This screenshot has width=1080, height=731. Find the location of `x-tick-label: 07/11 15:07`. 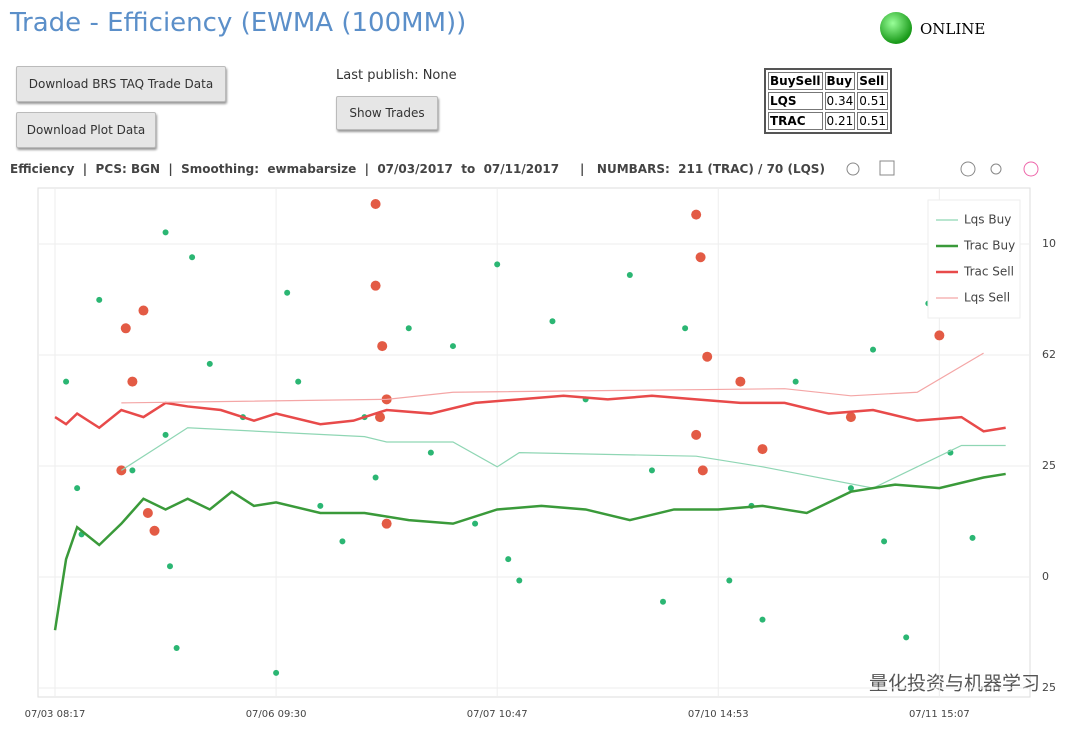

x-tick-label: 07/11 15:07 is located at coordinates (939, 714).